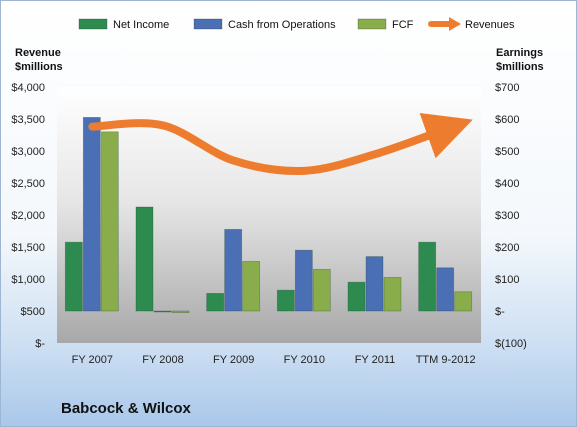 This screenshot has height=427, width=577. Describe the element at coordinates (38, 53) in the screenshot. I see `left-axis-title-line1: Revenue` at that location.